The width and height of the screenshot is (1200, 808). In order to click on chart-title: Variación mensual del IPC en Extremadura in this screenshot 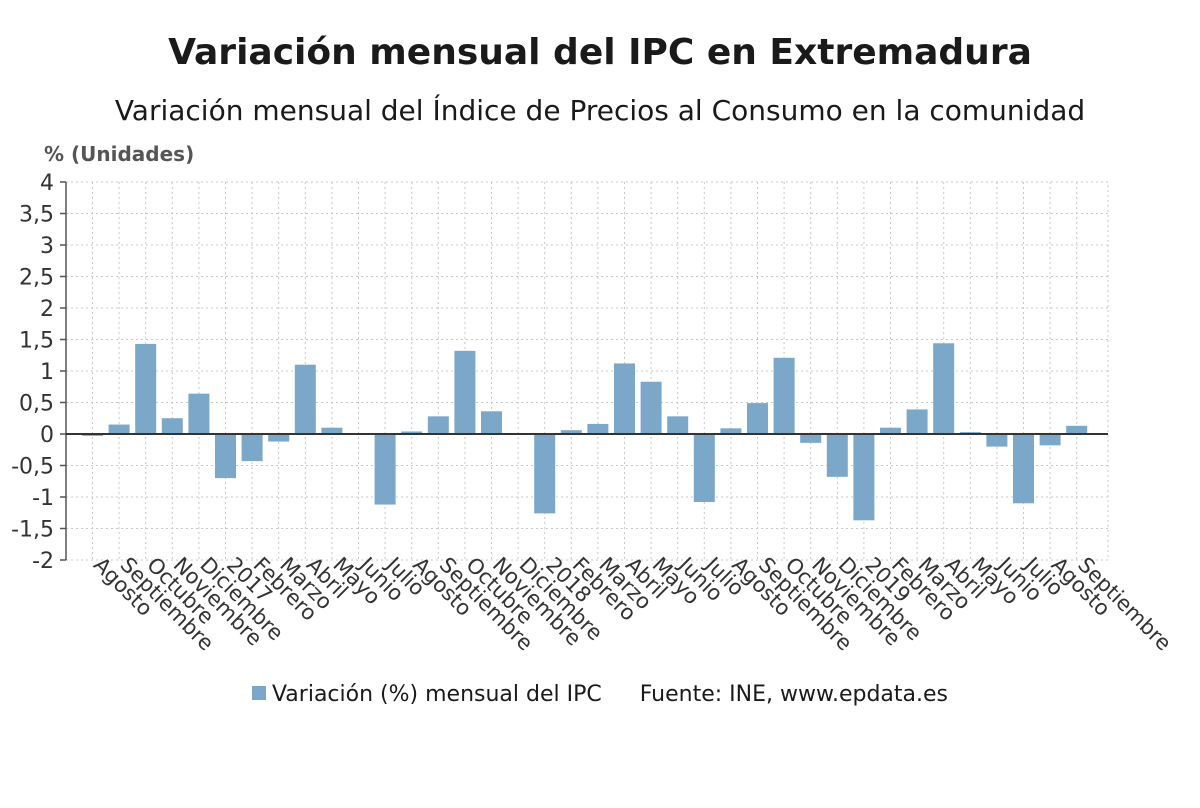, I will do `click(600, 52)`.